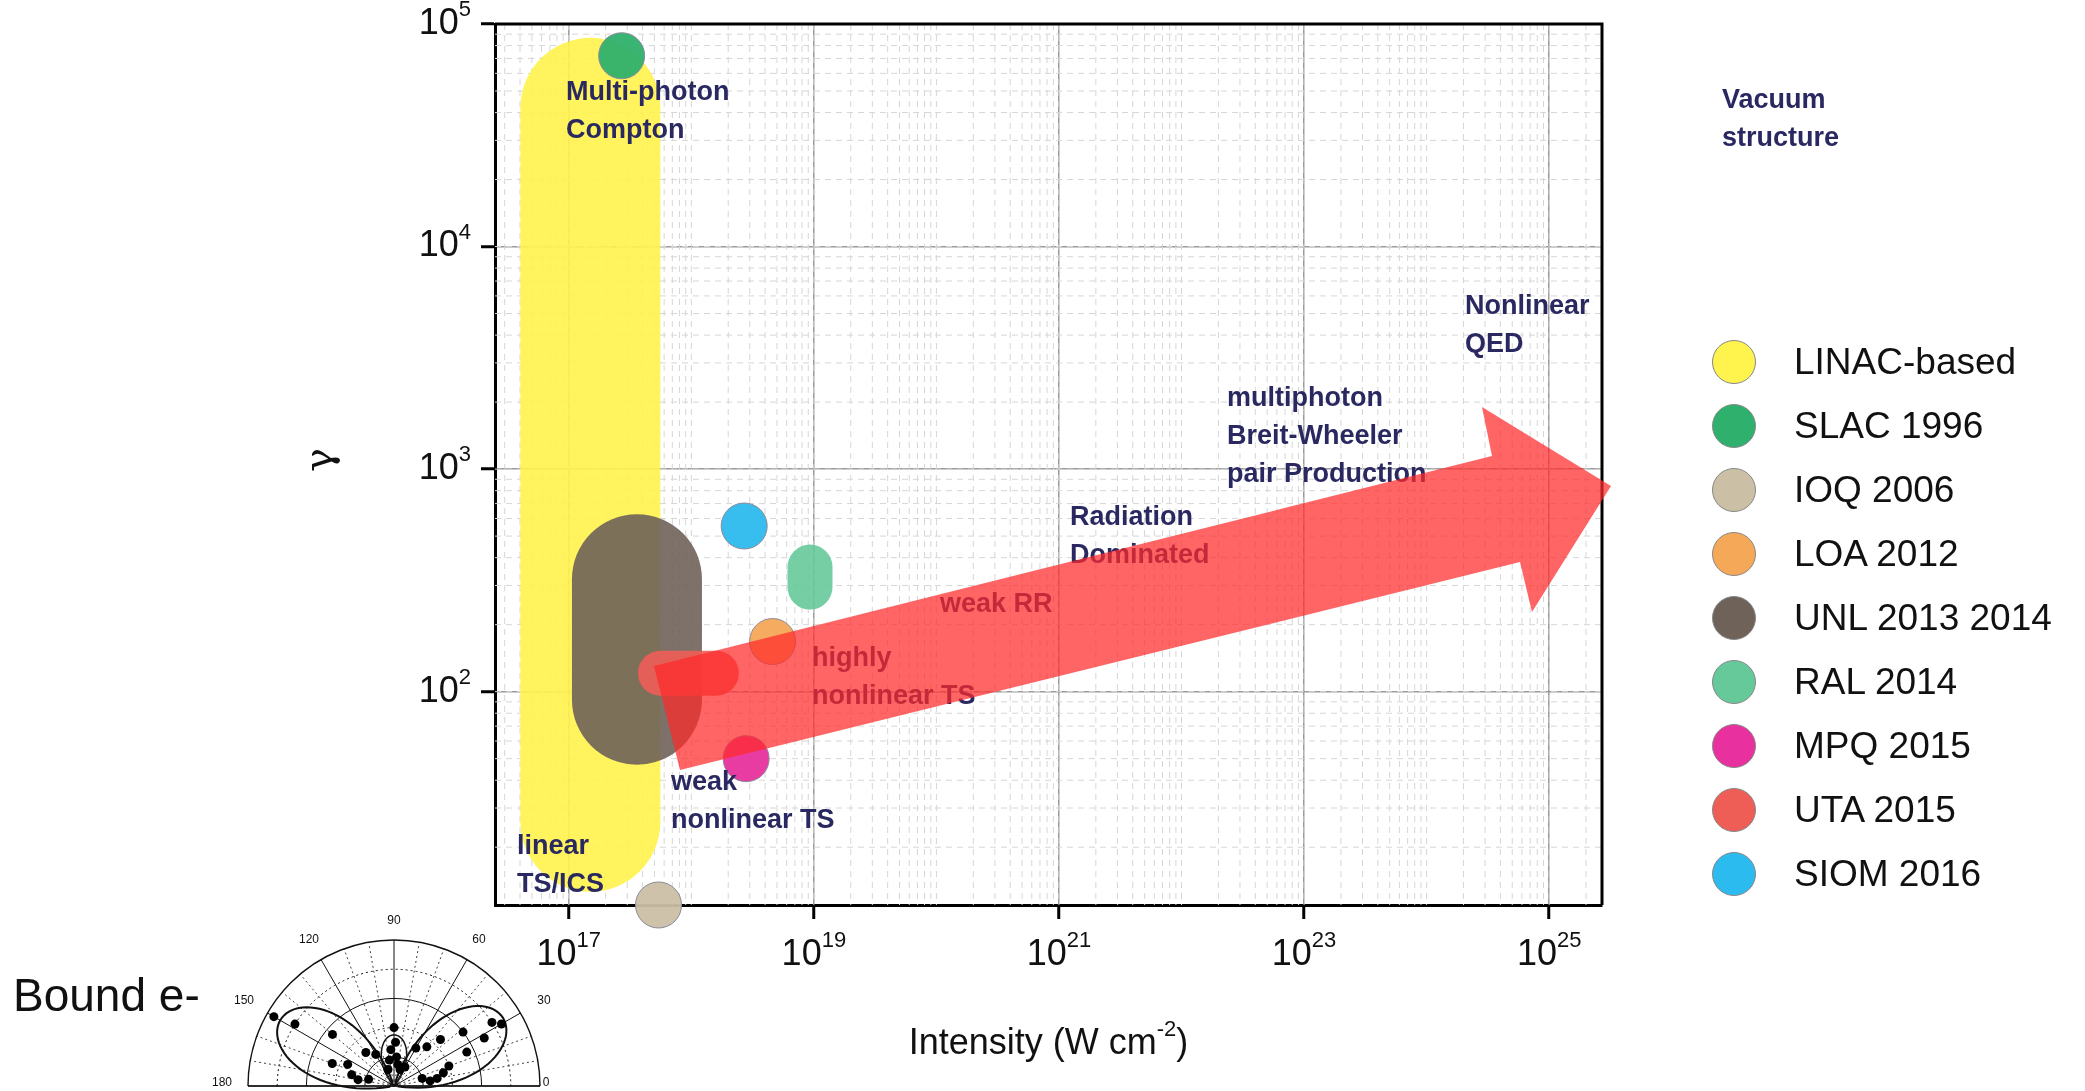 This screenshot has width=2085, height=1091. I want to click on legend-label: SIOM 2016, so click(1888, 874).